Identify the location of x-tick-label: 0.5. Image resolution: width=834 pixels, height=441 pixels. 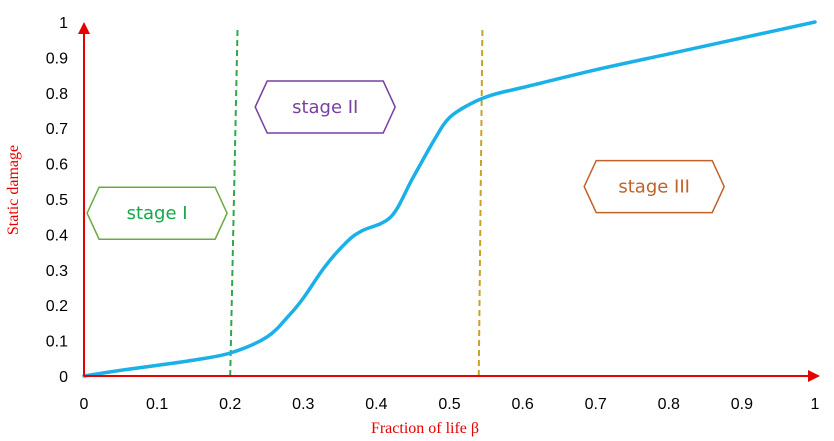
(449, 404).